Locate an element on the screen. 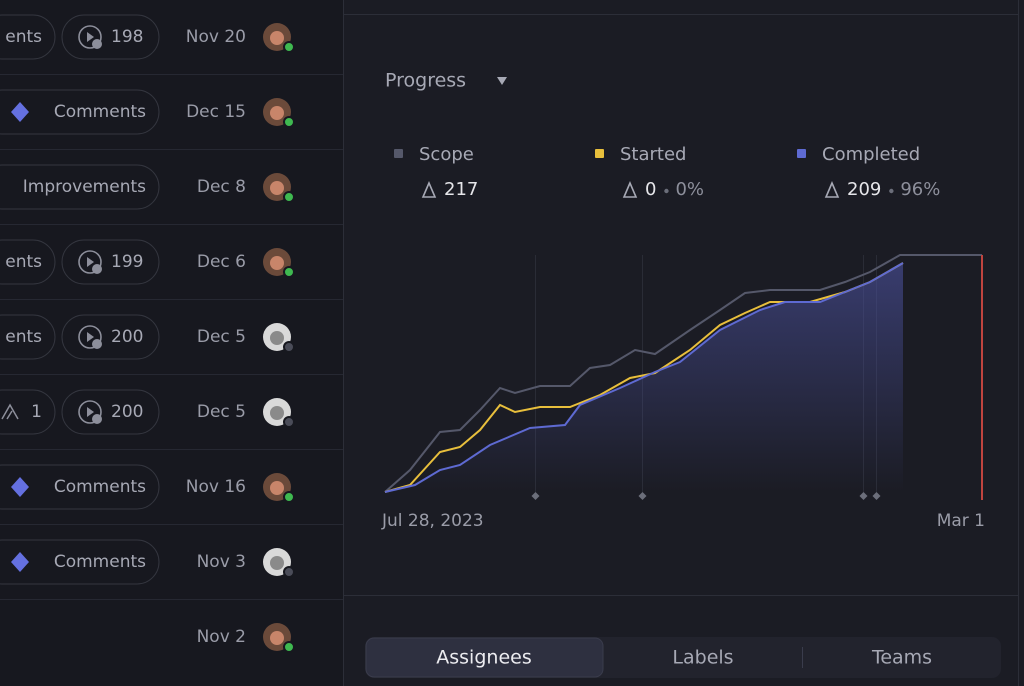 The image size is (1024, 686). legend-name: Started is located at coordinates (653, 154).